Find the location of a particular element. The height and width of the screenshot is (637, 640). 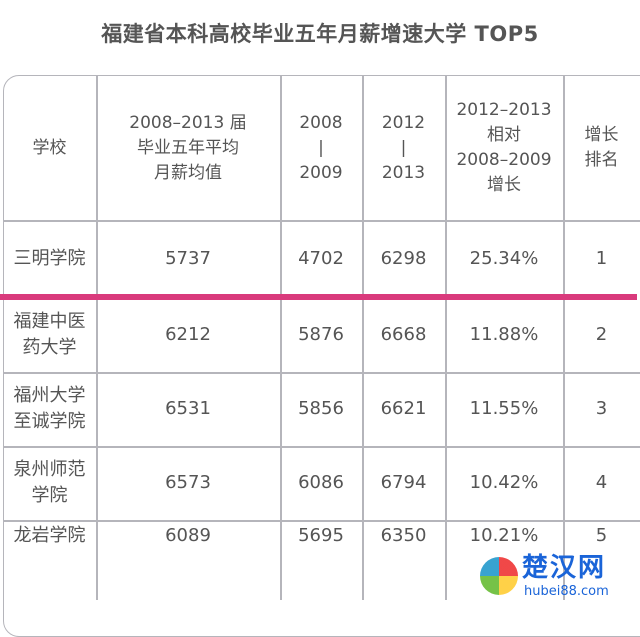

table-cell: 泉州师范 学院 is located at coordinates (49, 482).